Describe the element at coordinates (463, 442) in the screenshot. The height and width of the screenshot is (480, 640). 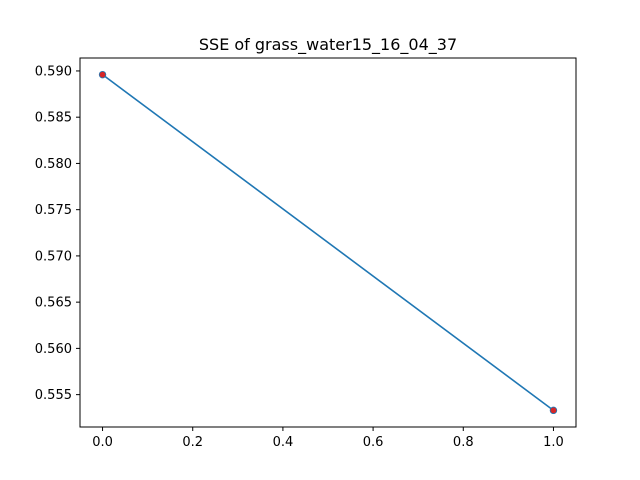
I see `x-tick-label: 0.8` at that location.